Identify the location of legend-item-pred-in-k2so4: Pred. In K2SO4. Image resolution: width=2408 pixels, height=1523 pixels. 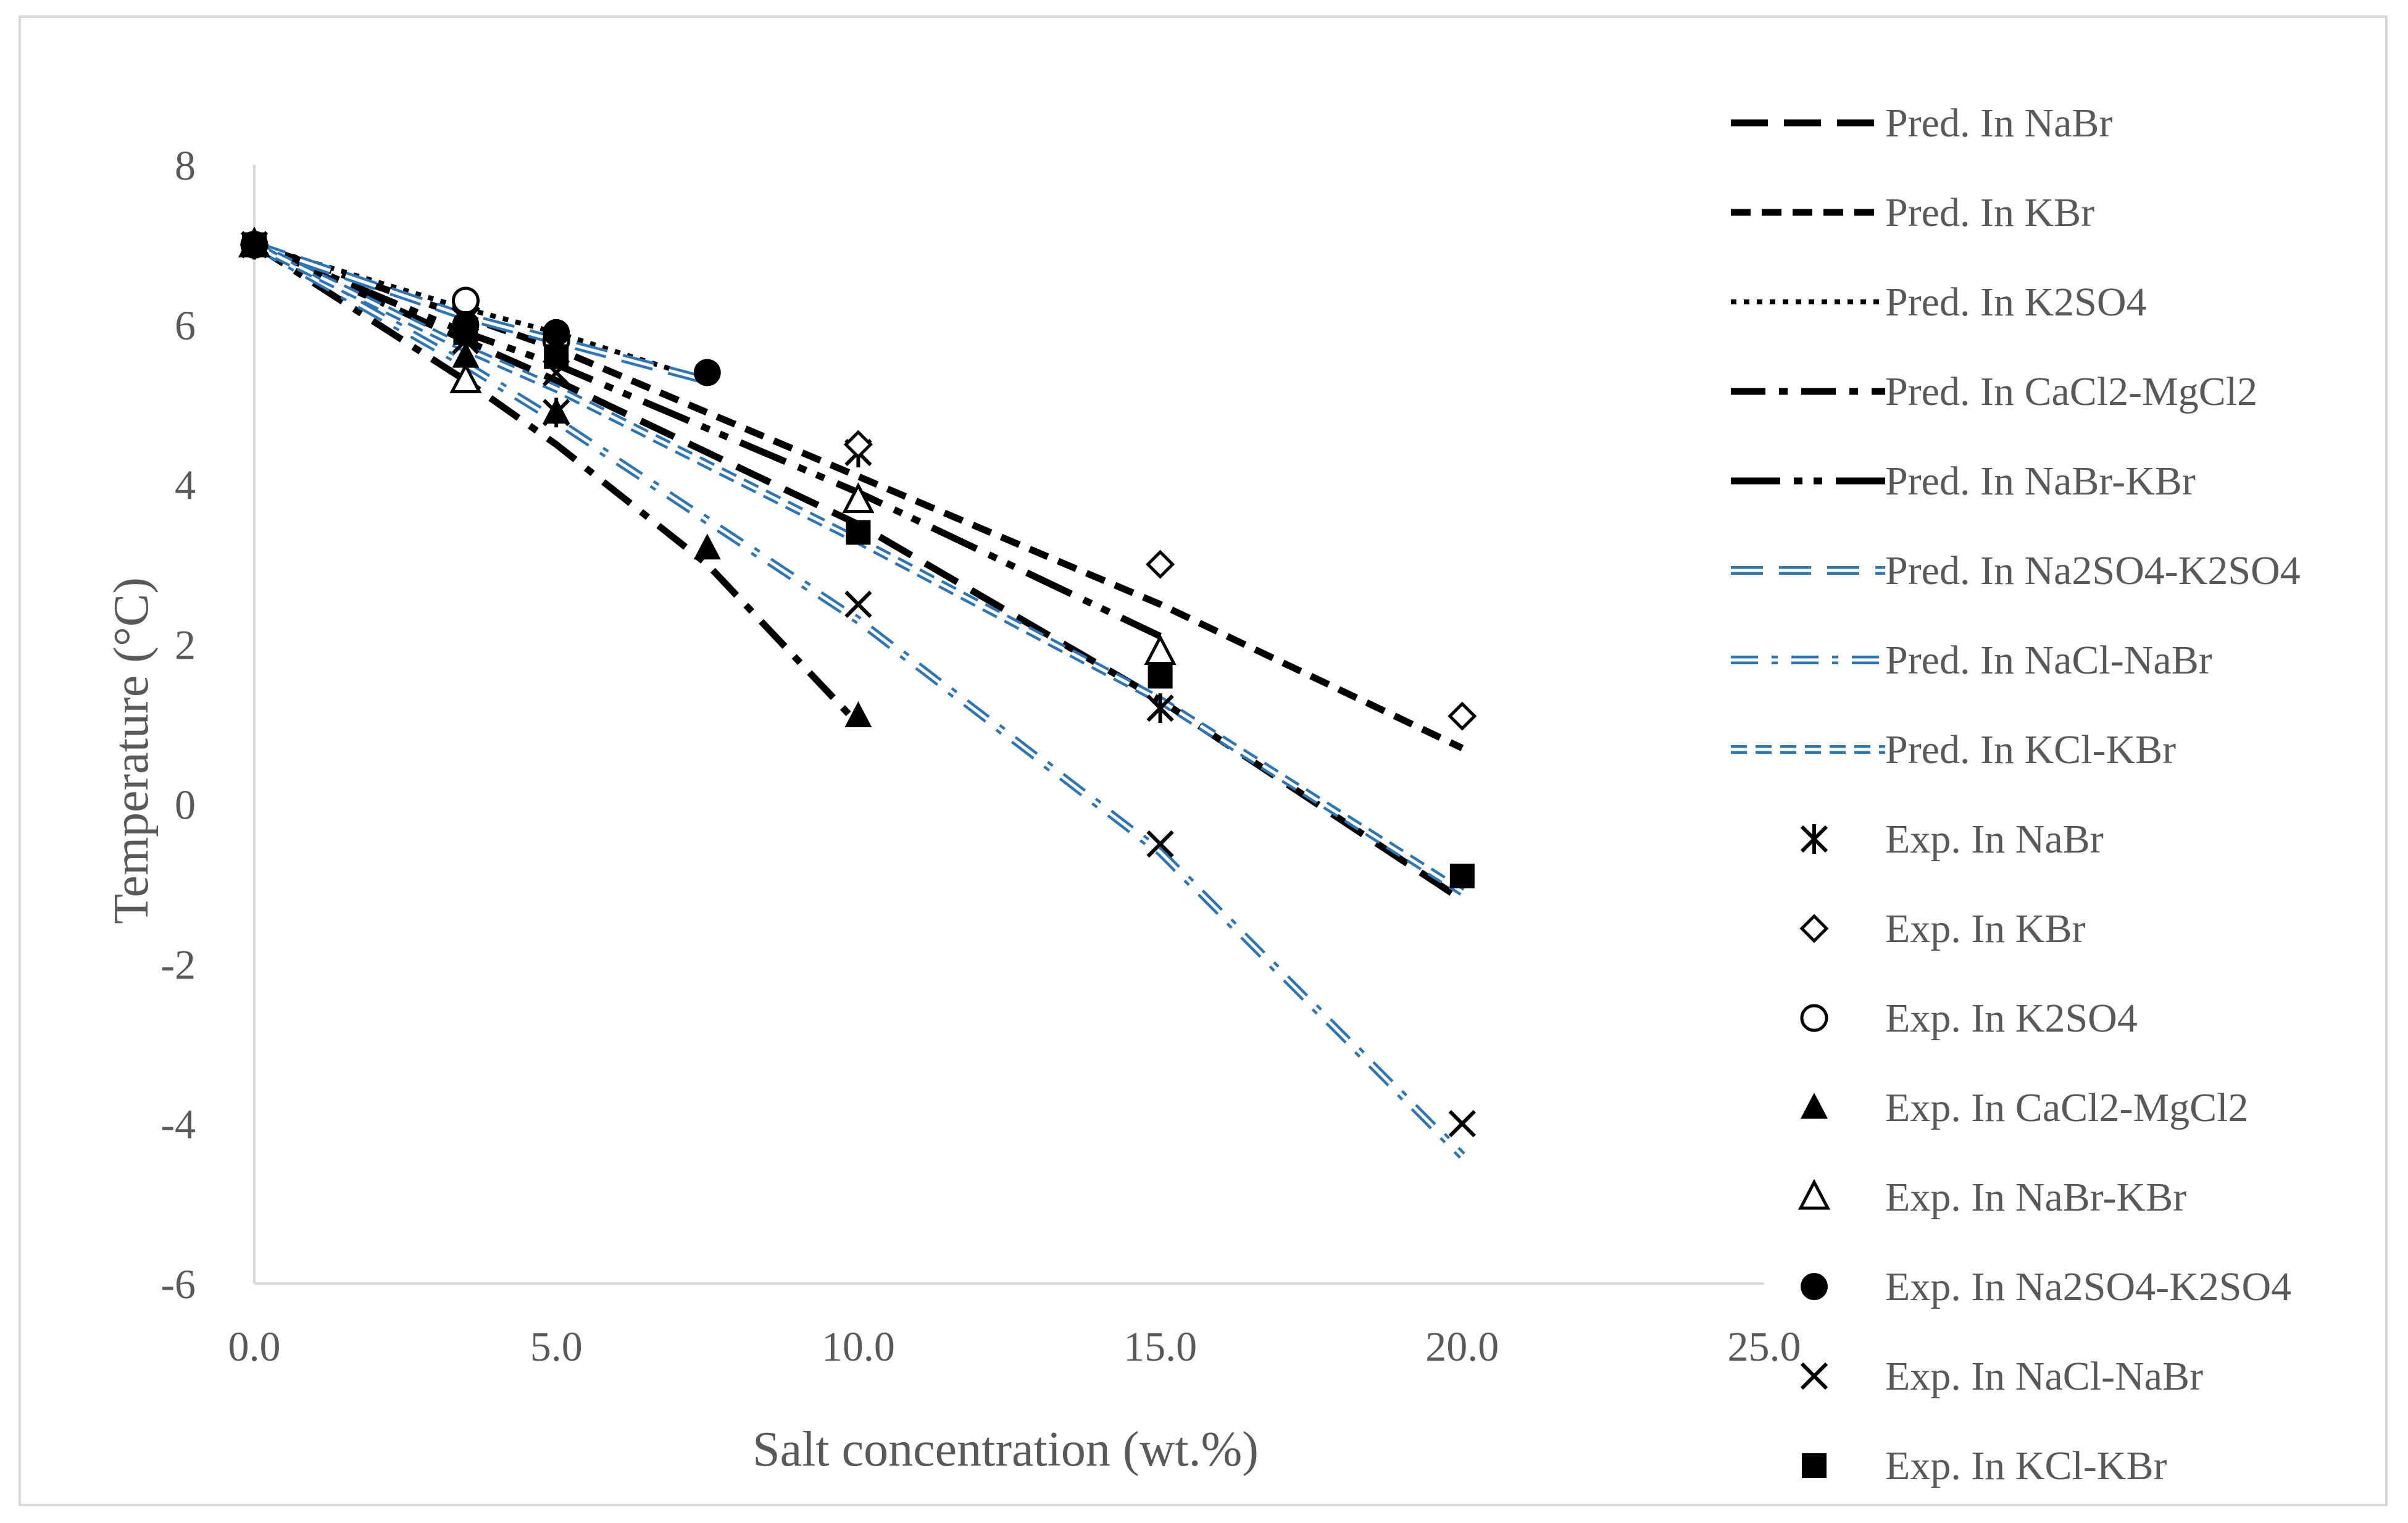
(1939, 303).